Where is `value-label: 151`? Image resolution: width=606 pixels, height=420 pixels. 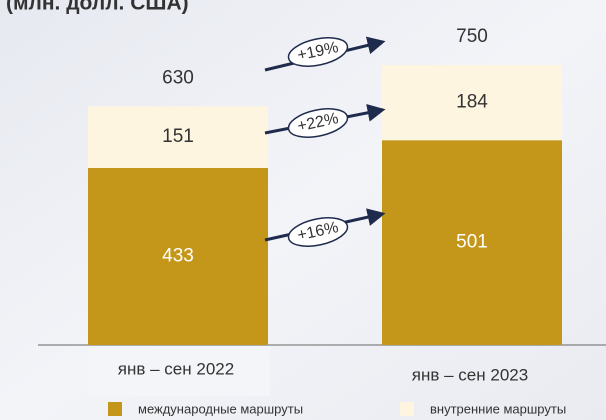
value-label: 151 is located at coordinates (178, 136).